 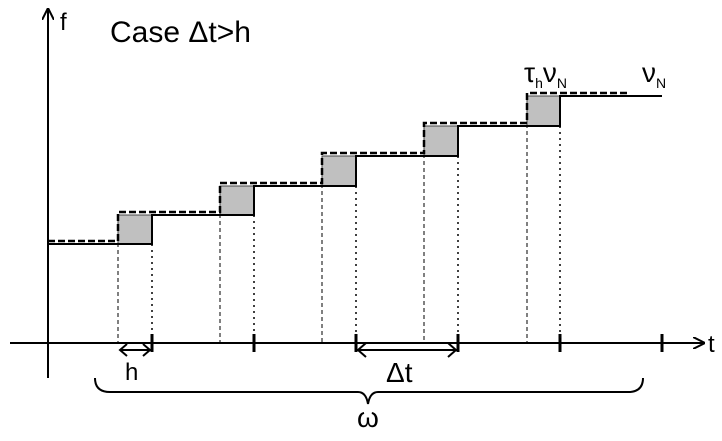 What do you see at coordinates (711, 344) in the screenshot?
I see `x-axis-label: t` at bounding box center [711, 344].